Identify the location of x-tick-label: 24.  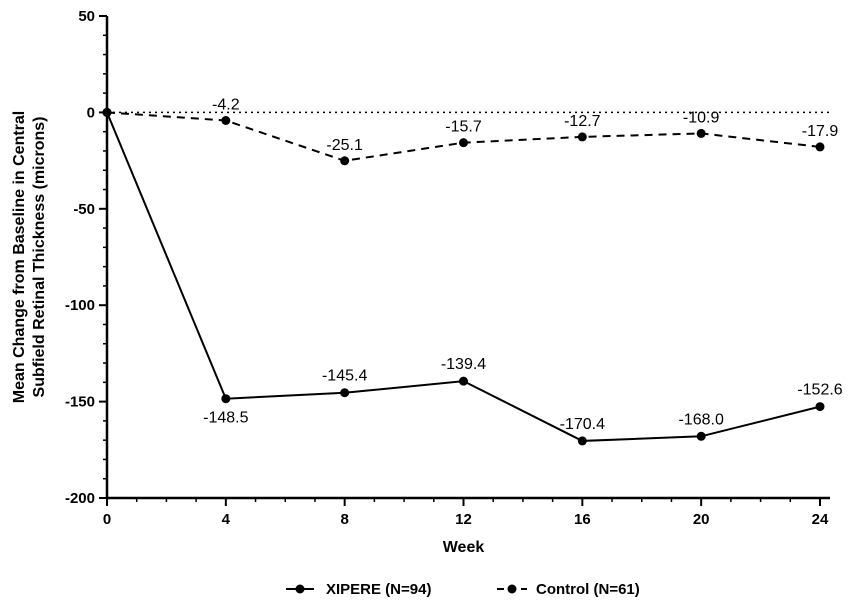
(820, 519).